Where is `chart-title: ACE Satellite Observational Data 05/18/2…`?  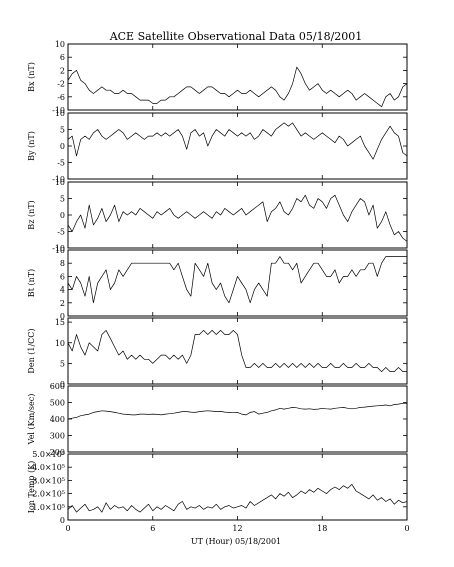
chart-title: ACE Satellite Observational Data 05/18/2… is located at coordinates (236, 36).